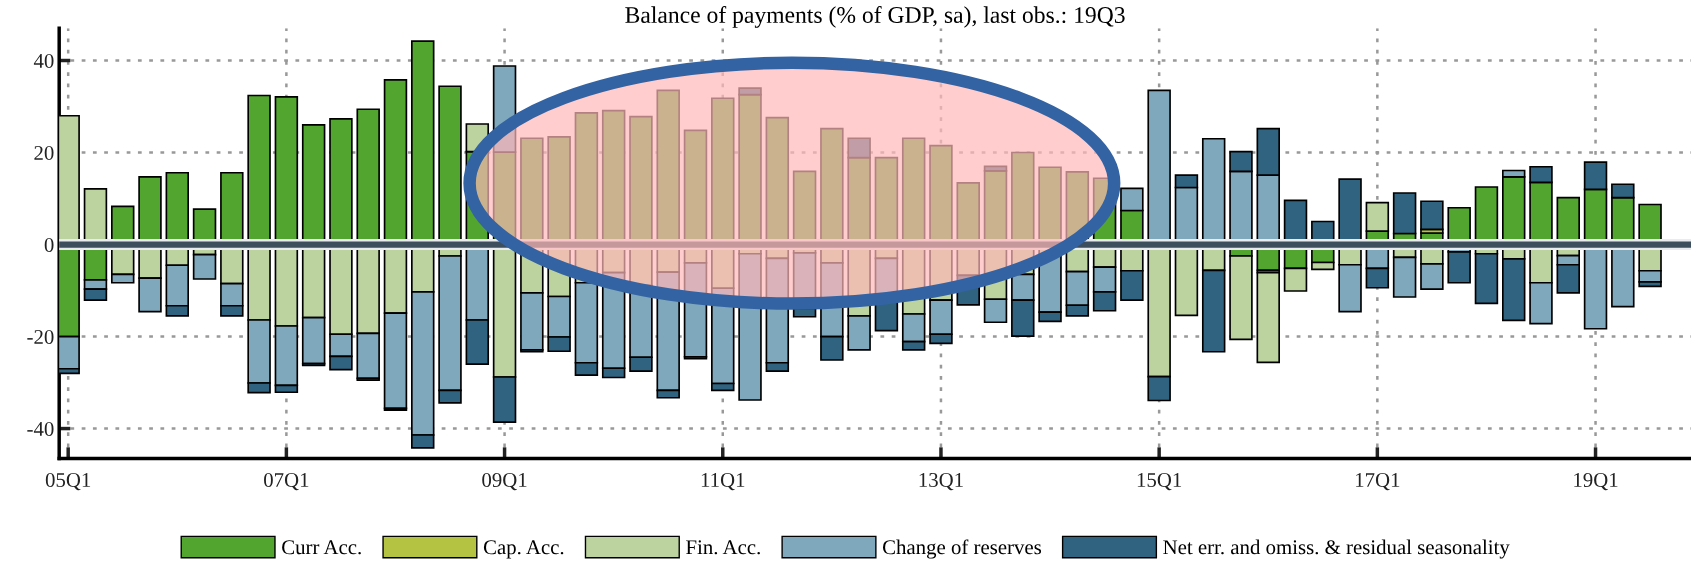  I want to click on legend-label: Curr Acc., so click(321, 547).